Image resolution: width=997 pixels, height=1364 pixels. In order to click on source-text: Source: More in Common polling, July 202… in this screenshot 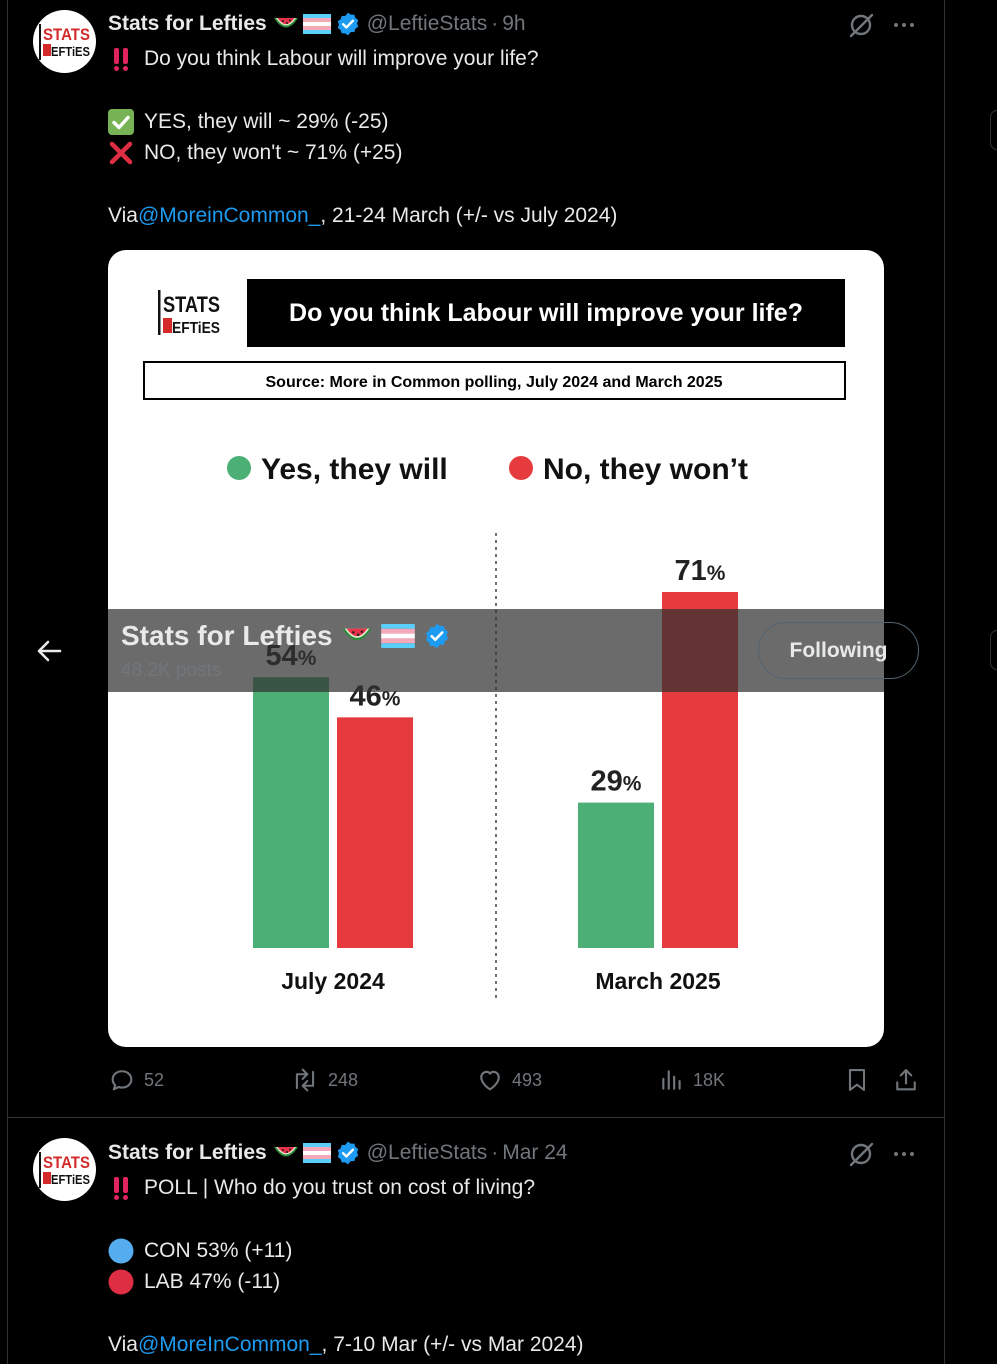, I will do `click(494, 382)`.